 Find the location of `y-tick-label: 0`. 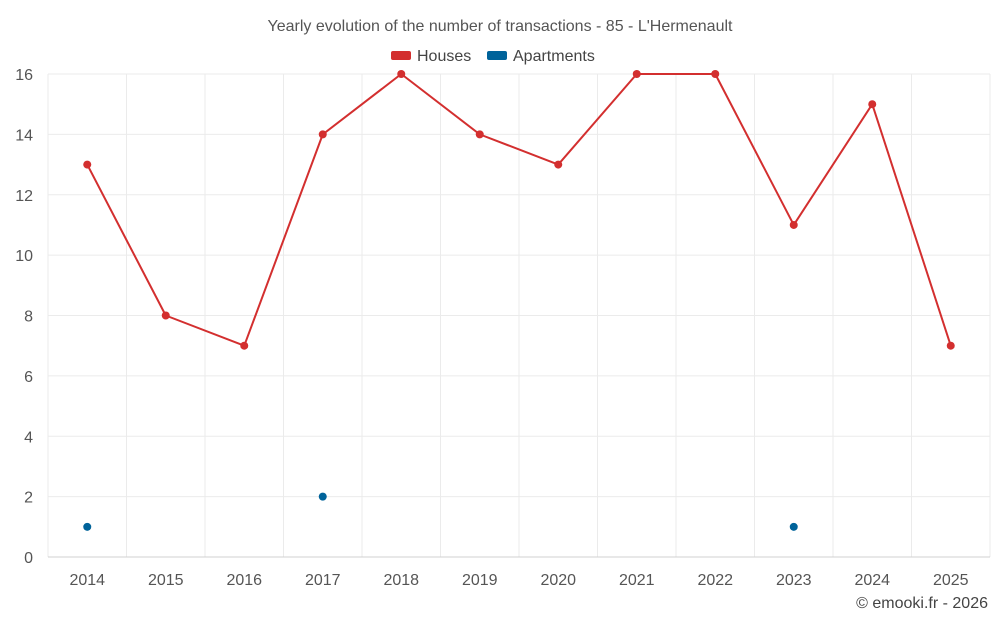

y-tick-label: 0 is located at coordinates (28, 558).